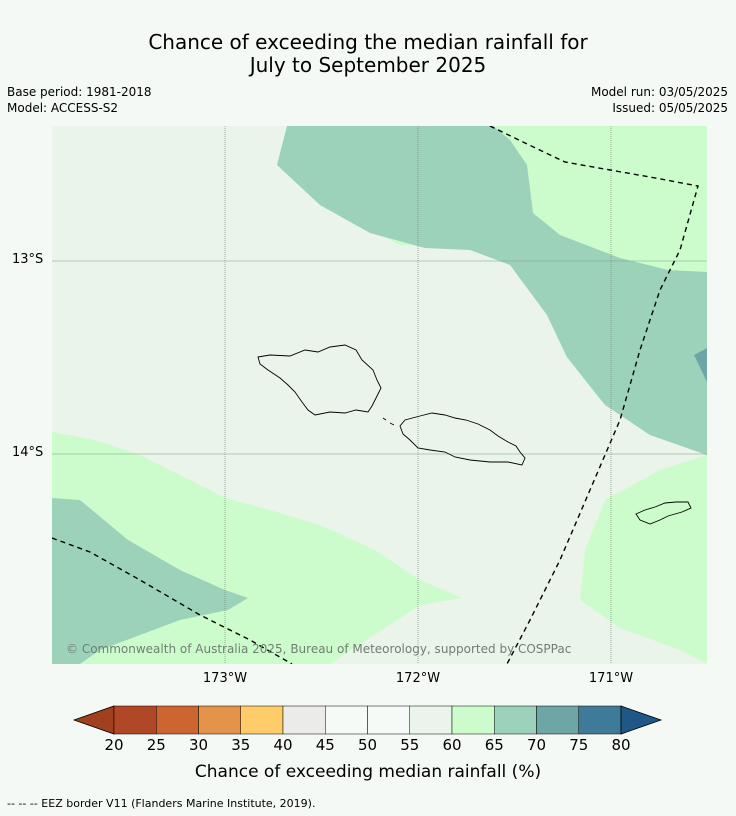 The width and height of the screenshot is (736, 816). What do you see at coordinates (283, 745) in the screenshot?
I see `colorbar-tick-label: 40` at bounding box center [283, 745].